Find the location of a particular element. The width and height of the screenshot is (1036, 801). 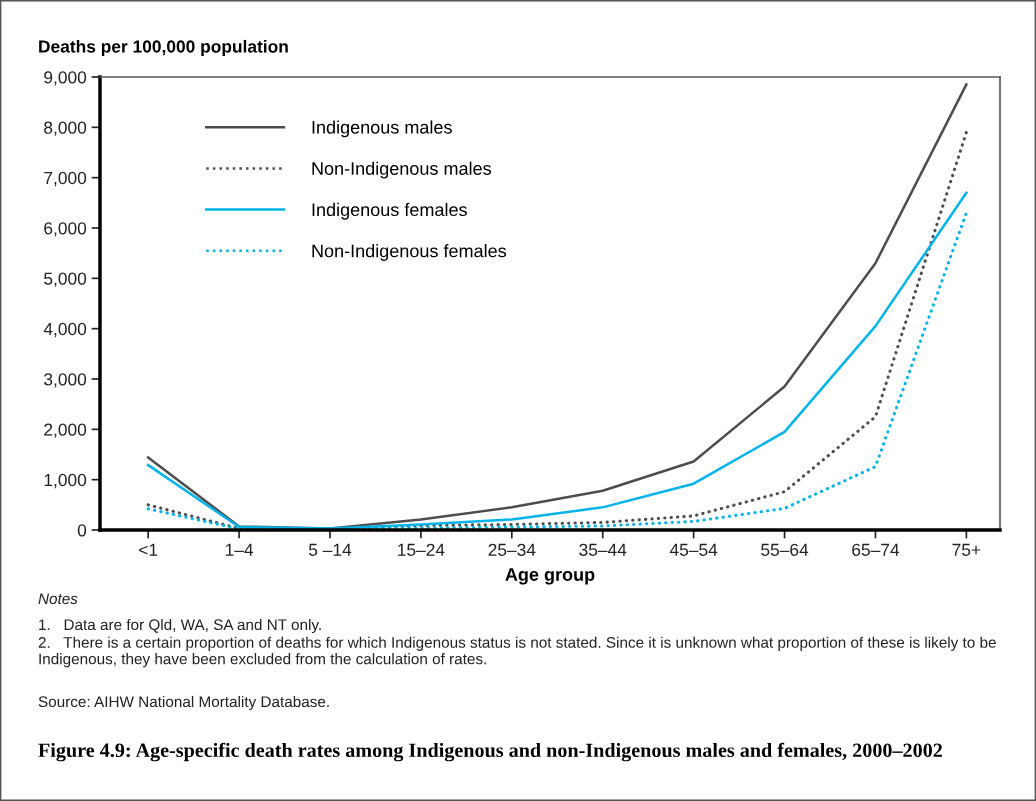

y-tick-label: 2,000 is located at coordinates (65, 430).